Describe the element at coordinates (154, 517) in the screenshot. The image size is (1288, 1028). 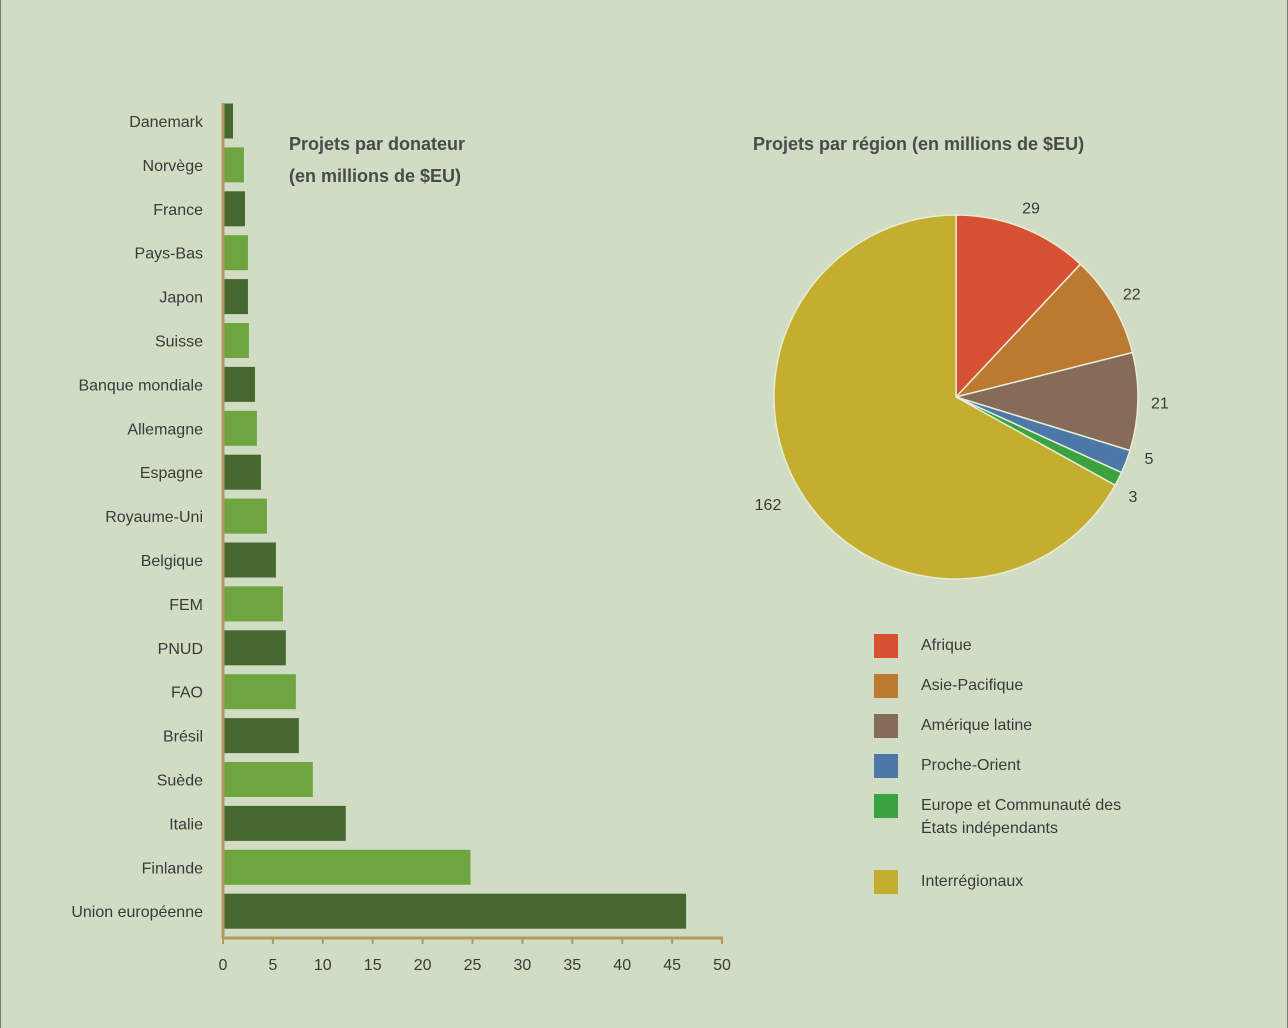
I see `category-label: Royaume-Uni` at that location.